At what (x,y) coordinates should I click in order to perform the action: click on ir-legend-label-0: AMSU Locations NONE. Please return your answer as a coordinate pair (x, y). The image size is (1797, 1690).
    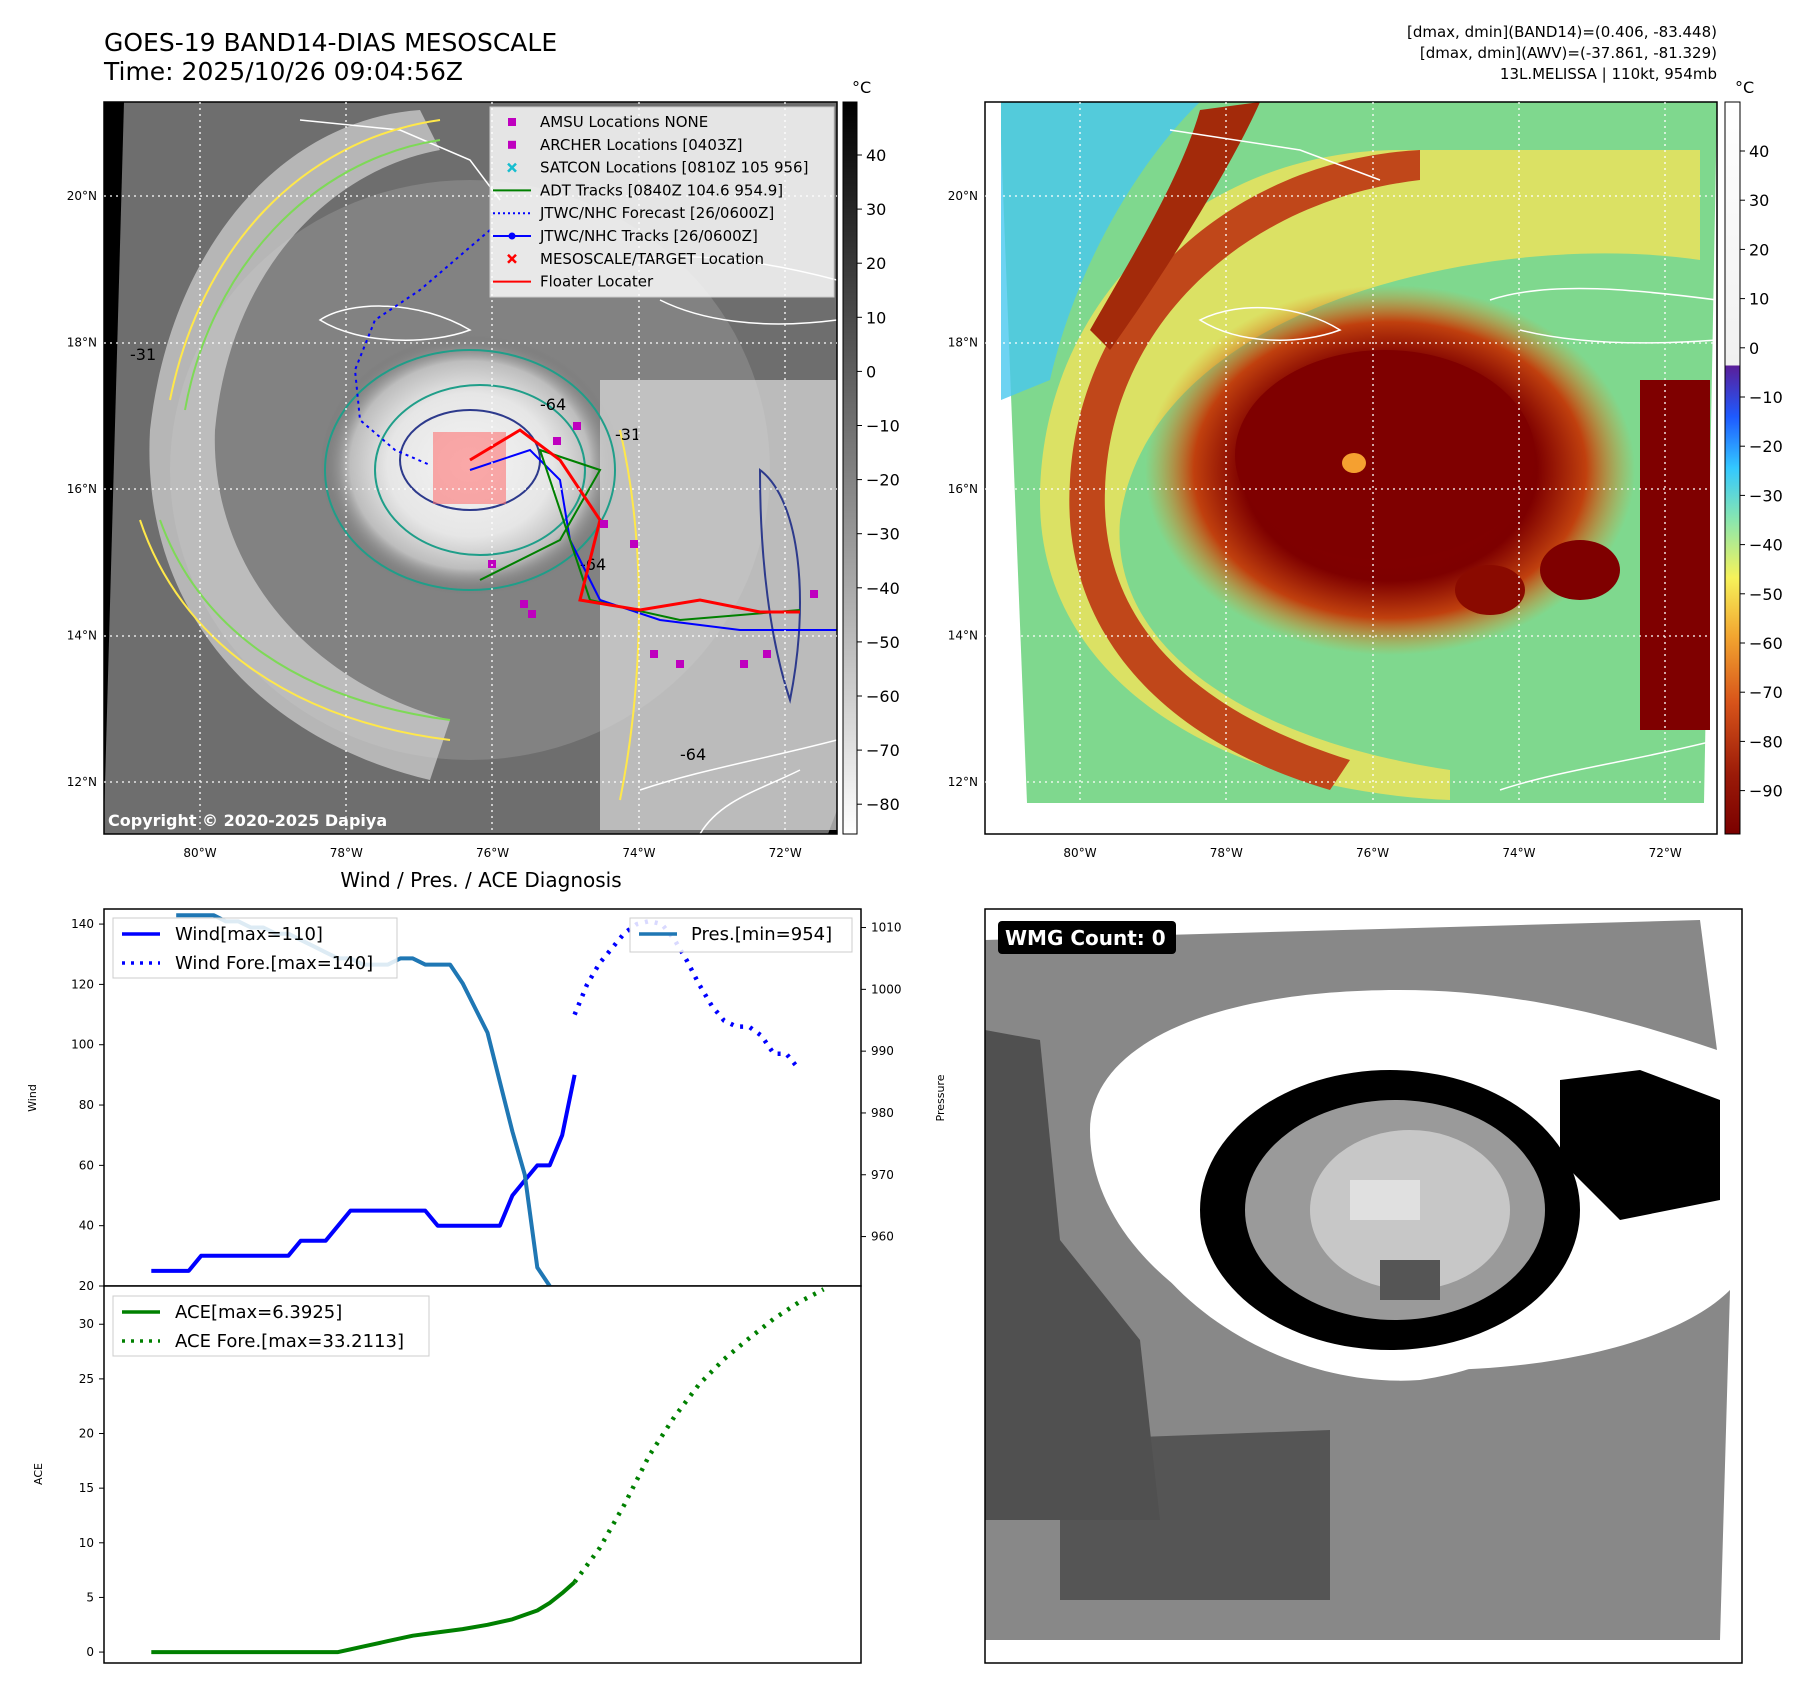
    Looking at the image, I should click on (624, 122).